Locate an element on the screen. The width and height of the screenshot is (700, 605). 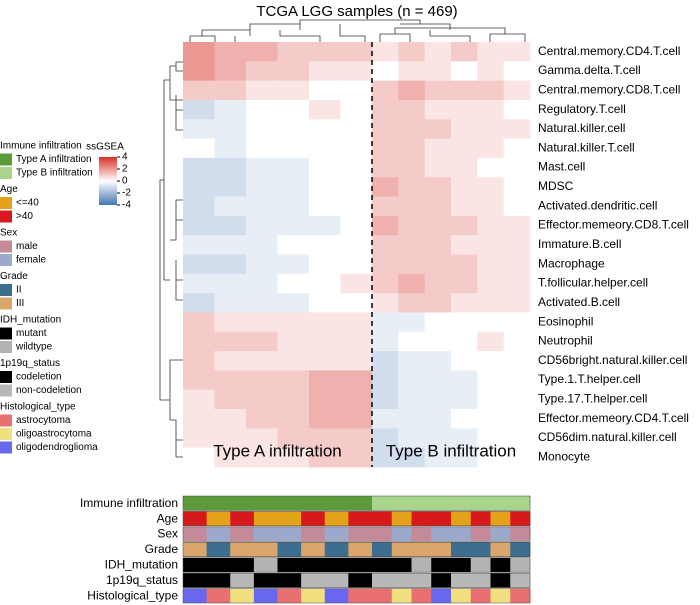
annotation-label: IDH_mutation is located at coordinates (141, 565).